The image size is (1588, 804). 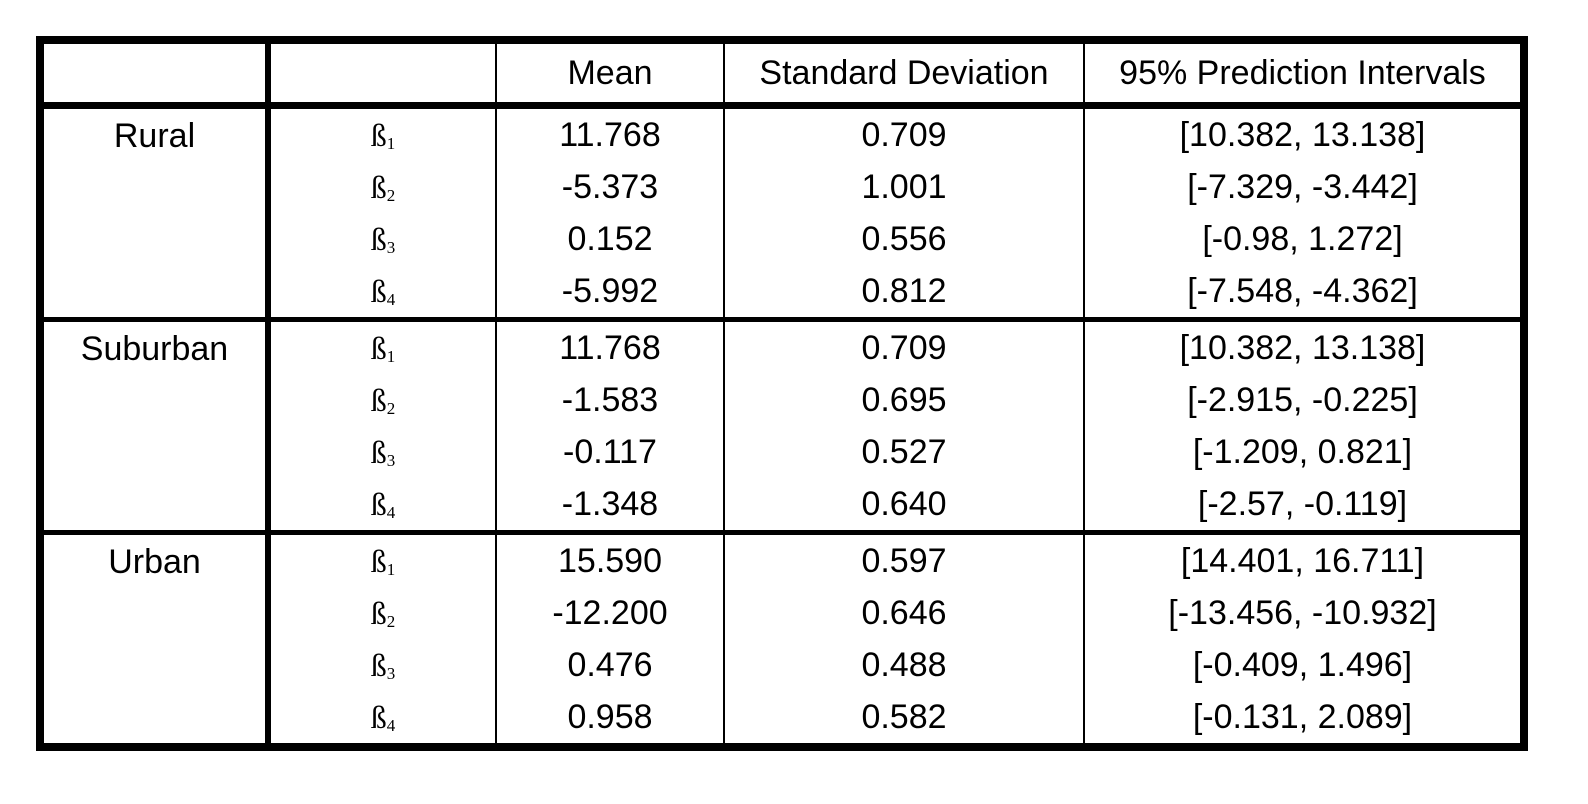 I want to click on standard-deviation-cell: 0.646, so click(x=903, y=613).